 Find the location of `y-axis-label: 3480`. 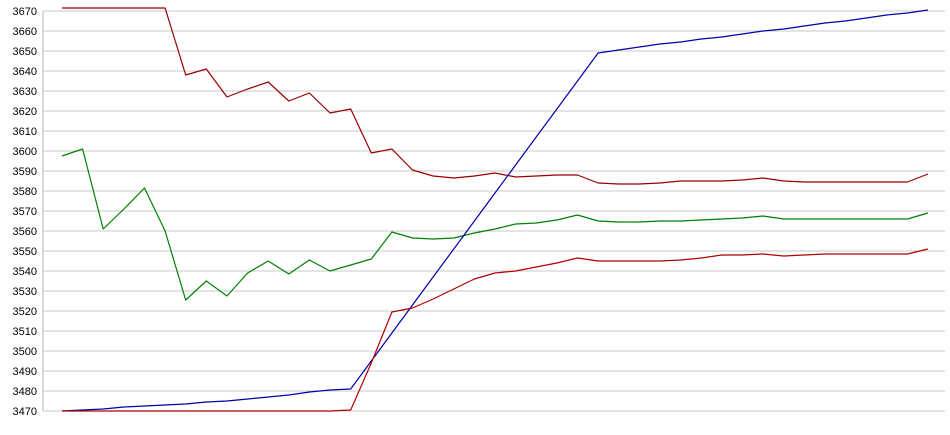

y-axis-label: 3480 is located at coordinates (25, 392).